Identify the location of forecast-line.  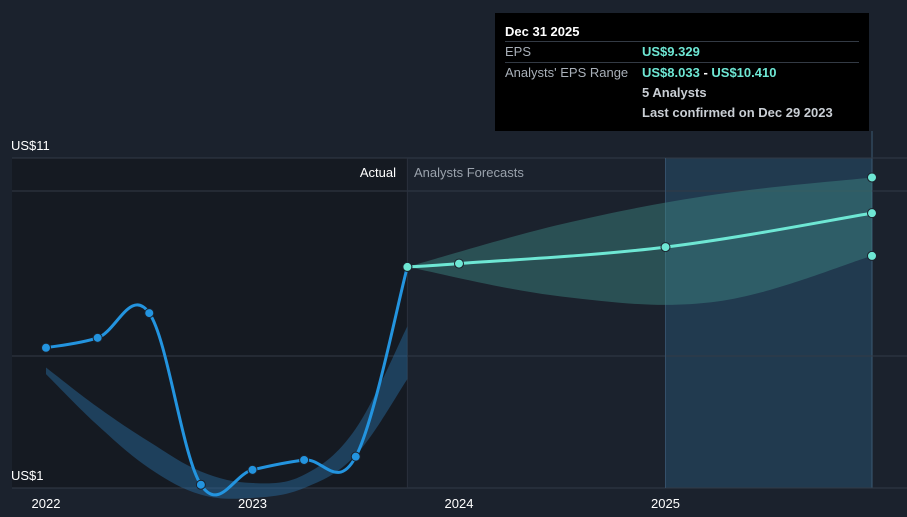
(639, 240).